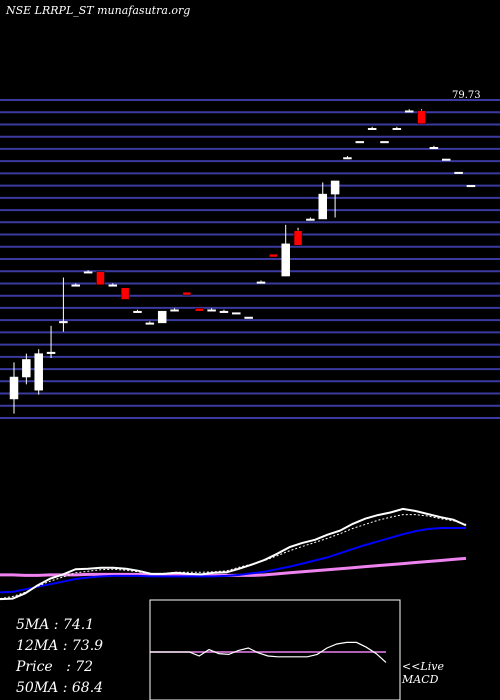  What do you see at coordinates (466, 95) in the screenshot?
I see `price-axis-top-label: 79.73` at bounding box center [466, 95].